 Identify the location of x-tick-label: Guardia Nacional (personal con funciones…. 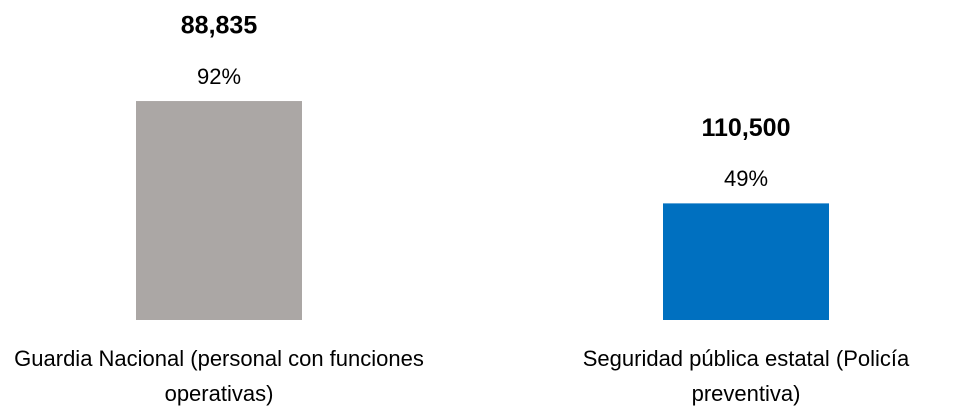
(219, 376).